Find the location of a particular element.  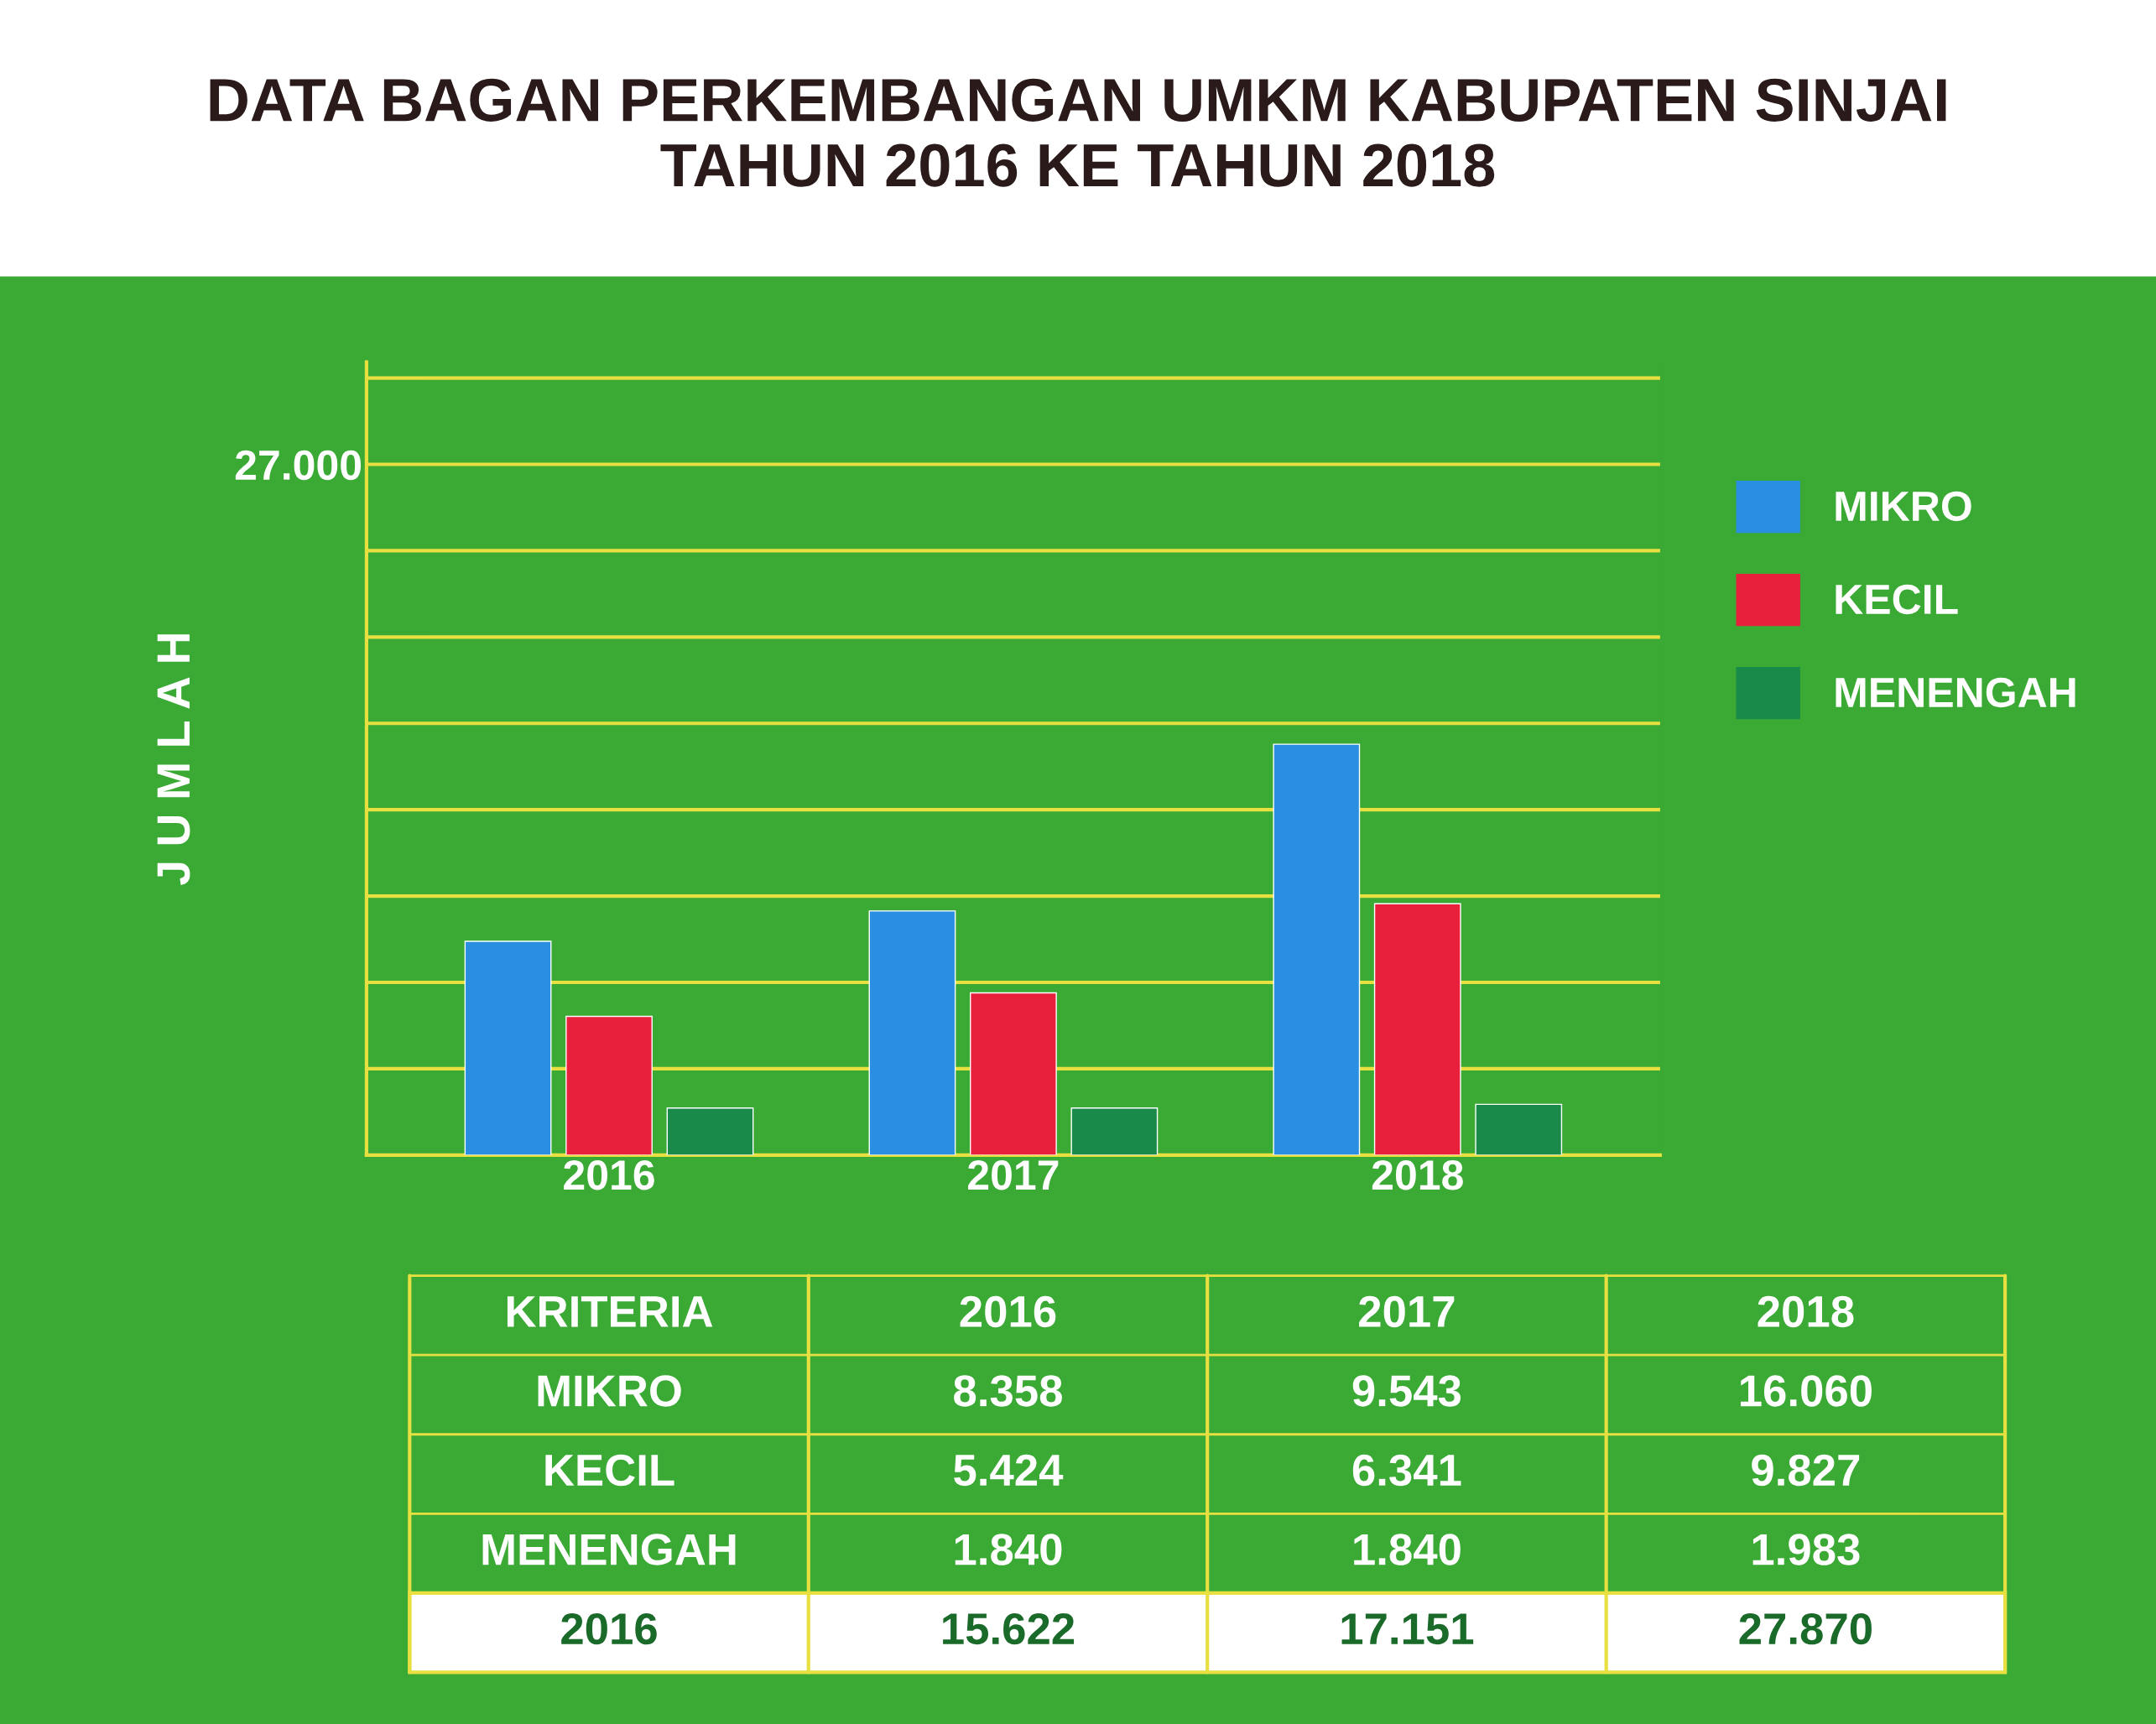

text: MENENGAH is located at coordinates (609, 1549).